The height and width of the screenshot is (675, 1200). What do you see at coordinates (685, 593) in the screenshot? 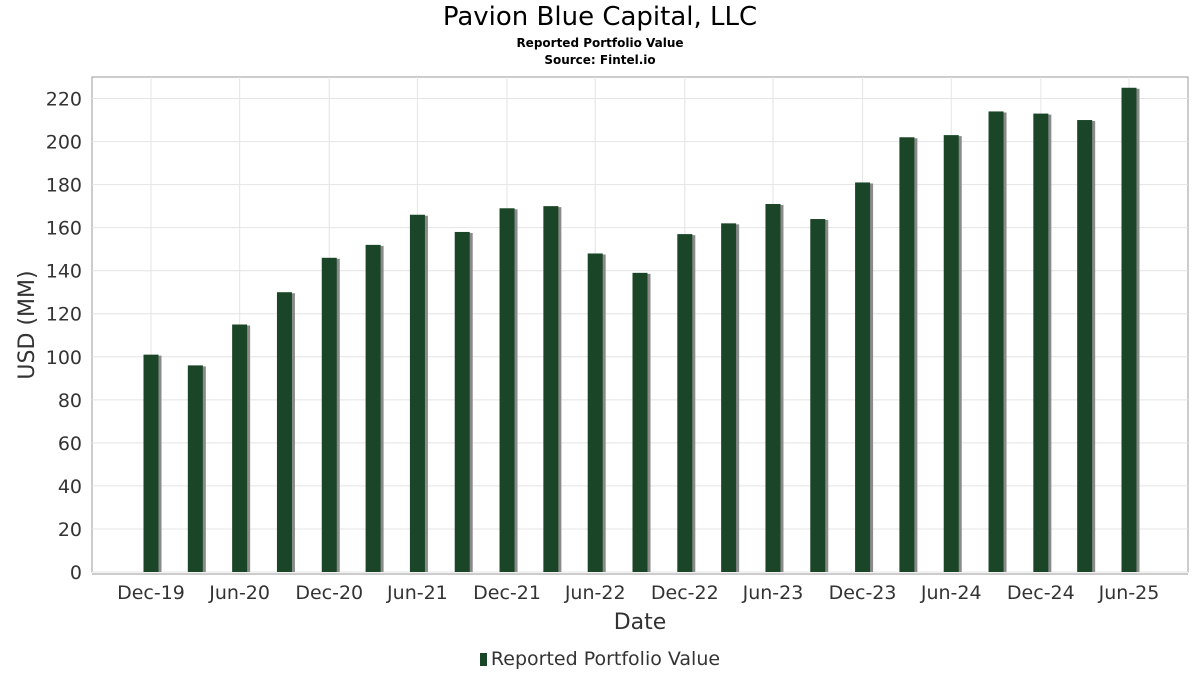
I see `x-tick-label: Dec-22` at bounding box center [685, 593].